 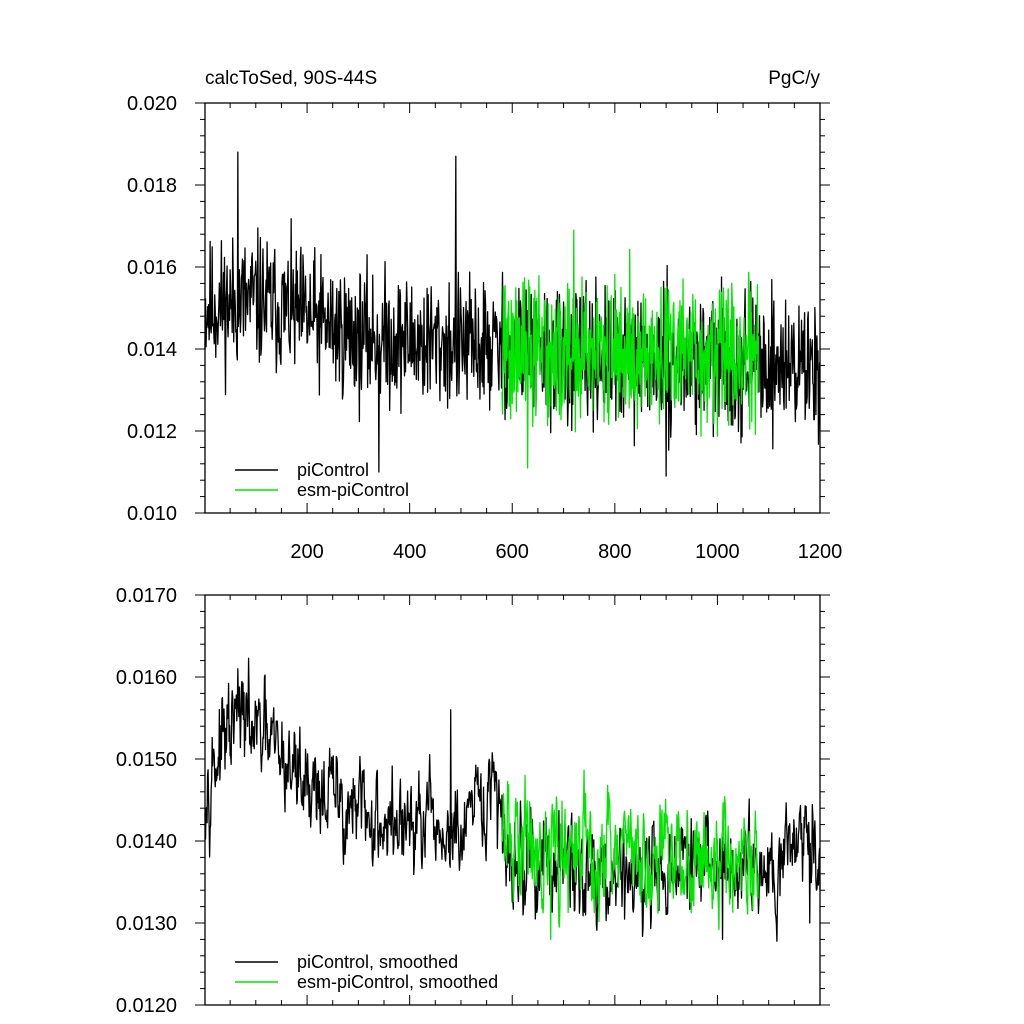 I want to click on x-tick-label: 600, so click(x=512, y=552).